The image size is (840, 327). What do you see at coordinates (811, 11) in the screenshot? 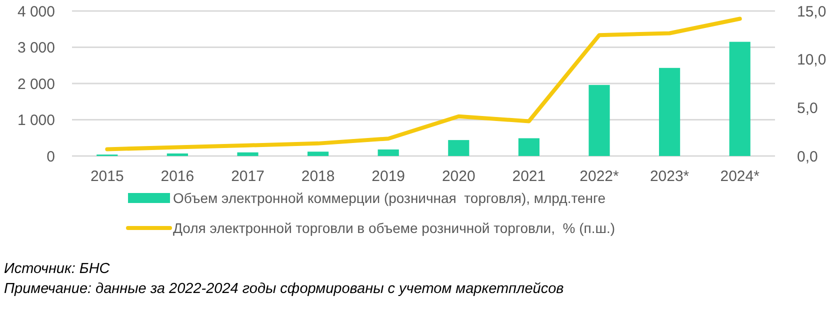
I see `y2-tick-label: 15,0` at bounding box center [811, 11].